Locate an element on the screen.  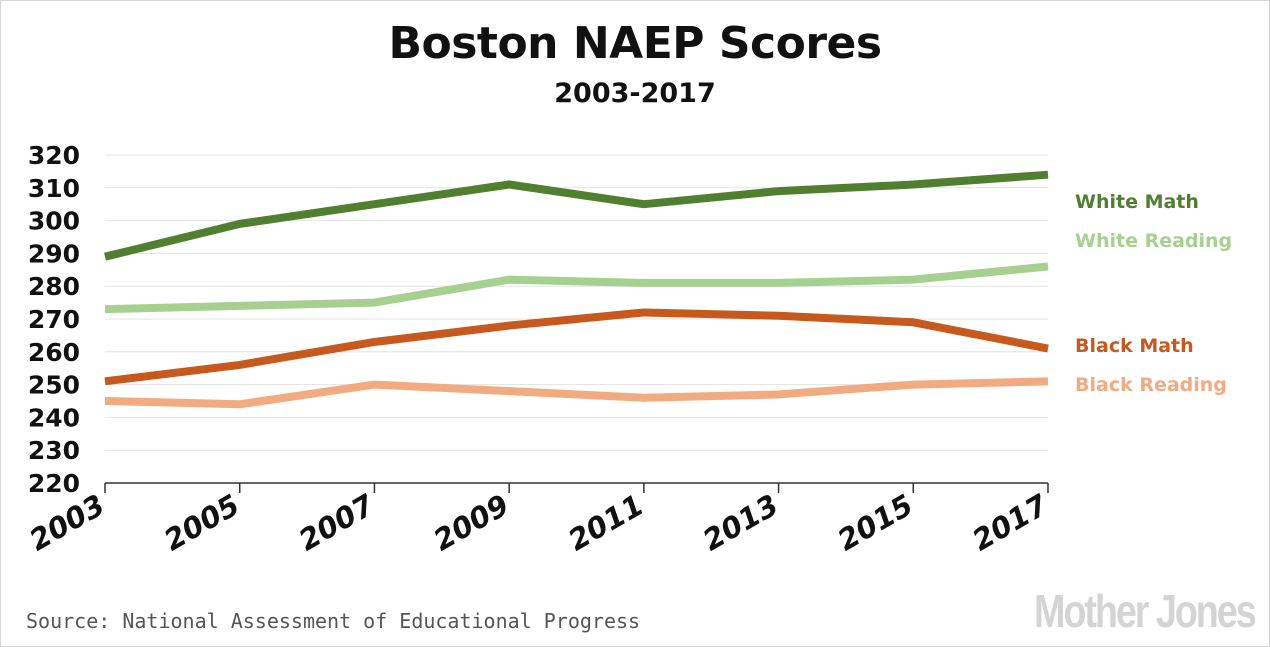
x-tick-label: 2003 is located at coordinates (67, 523).